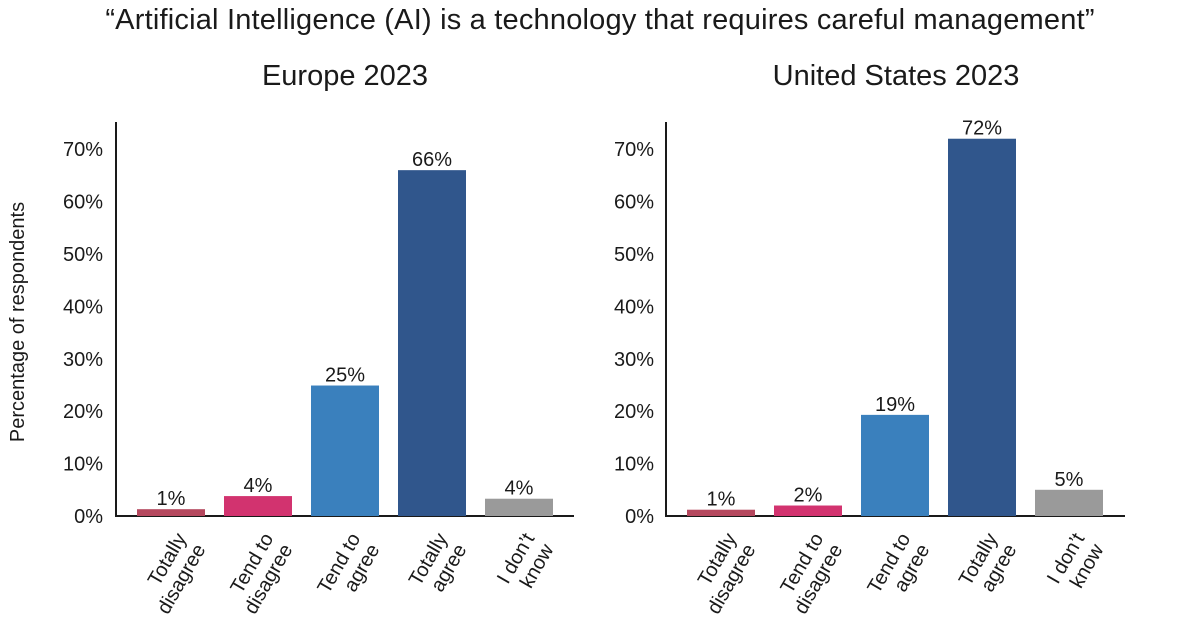 The image size is (1200, 635). Describe the element at coordinates (83, 150) in the screenshot. I see `europe-y-tick-label: 70%` at that location.